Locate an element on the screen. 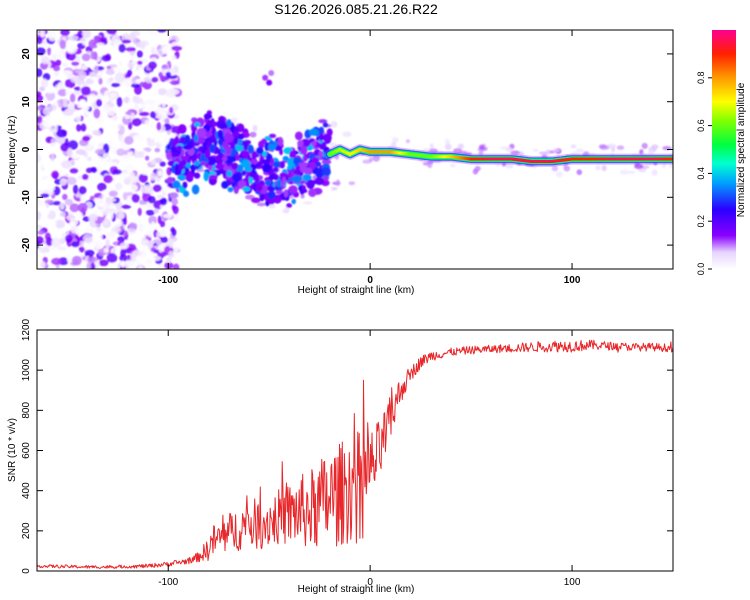 The image size is (750, 600). colorbar-tick-label: 0.8 is located at coordinates (701, 78).